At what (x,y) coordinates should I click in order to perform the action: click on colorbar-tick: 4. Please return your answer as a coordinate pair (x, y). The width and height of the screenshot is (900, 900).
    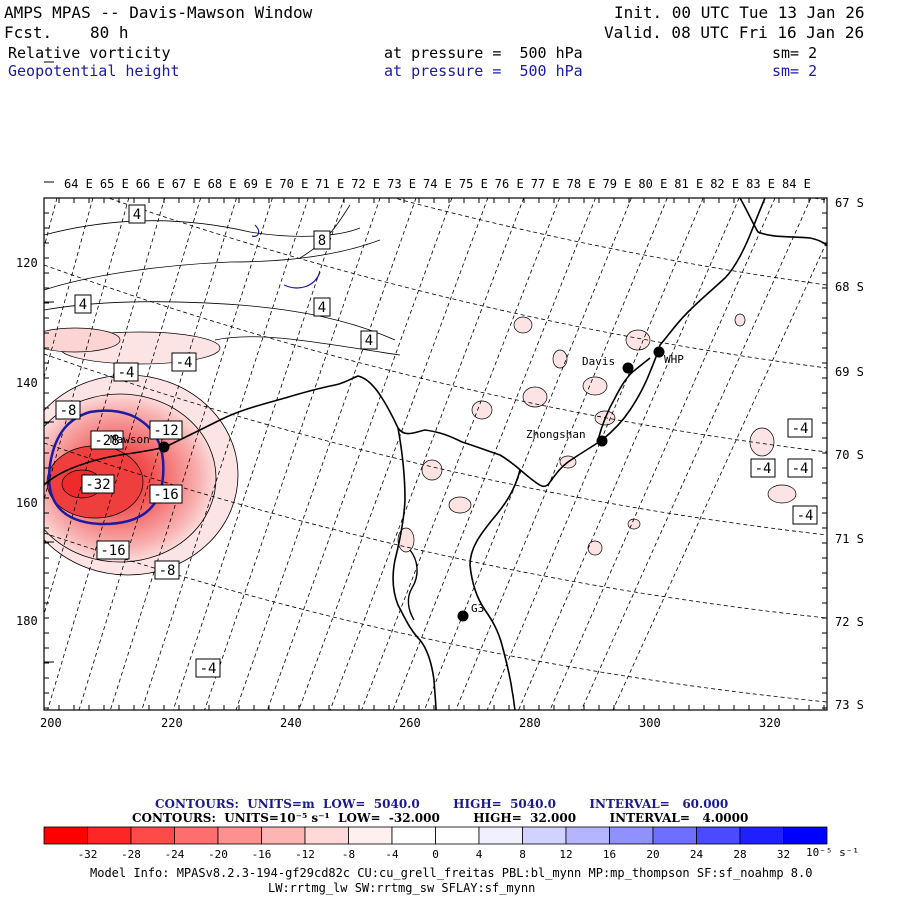
    Looking at the image, I should click on (479, 854).